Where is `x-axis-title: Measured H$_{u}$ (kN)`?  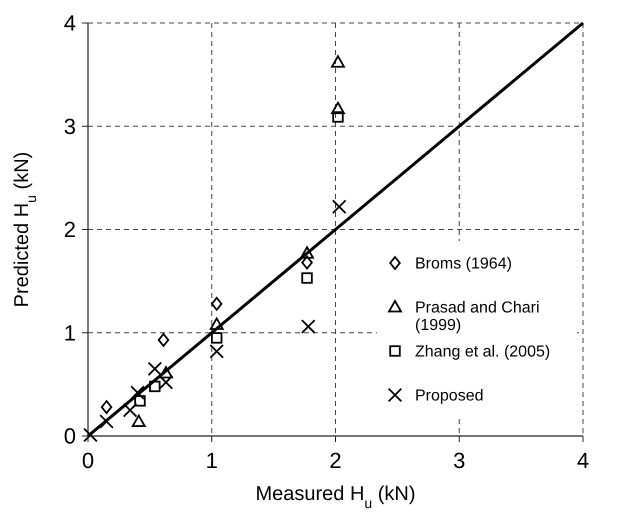
x-axis-title: Measured H$_{u}$ (kN) is located at coordinates (335, 497).